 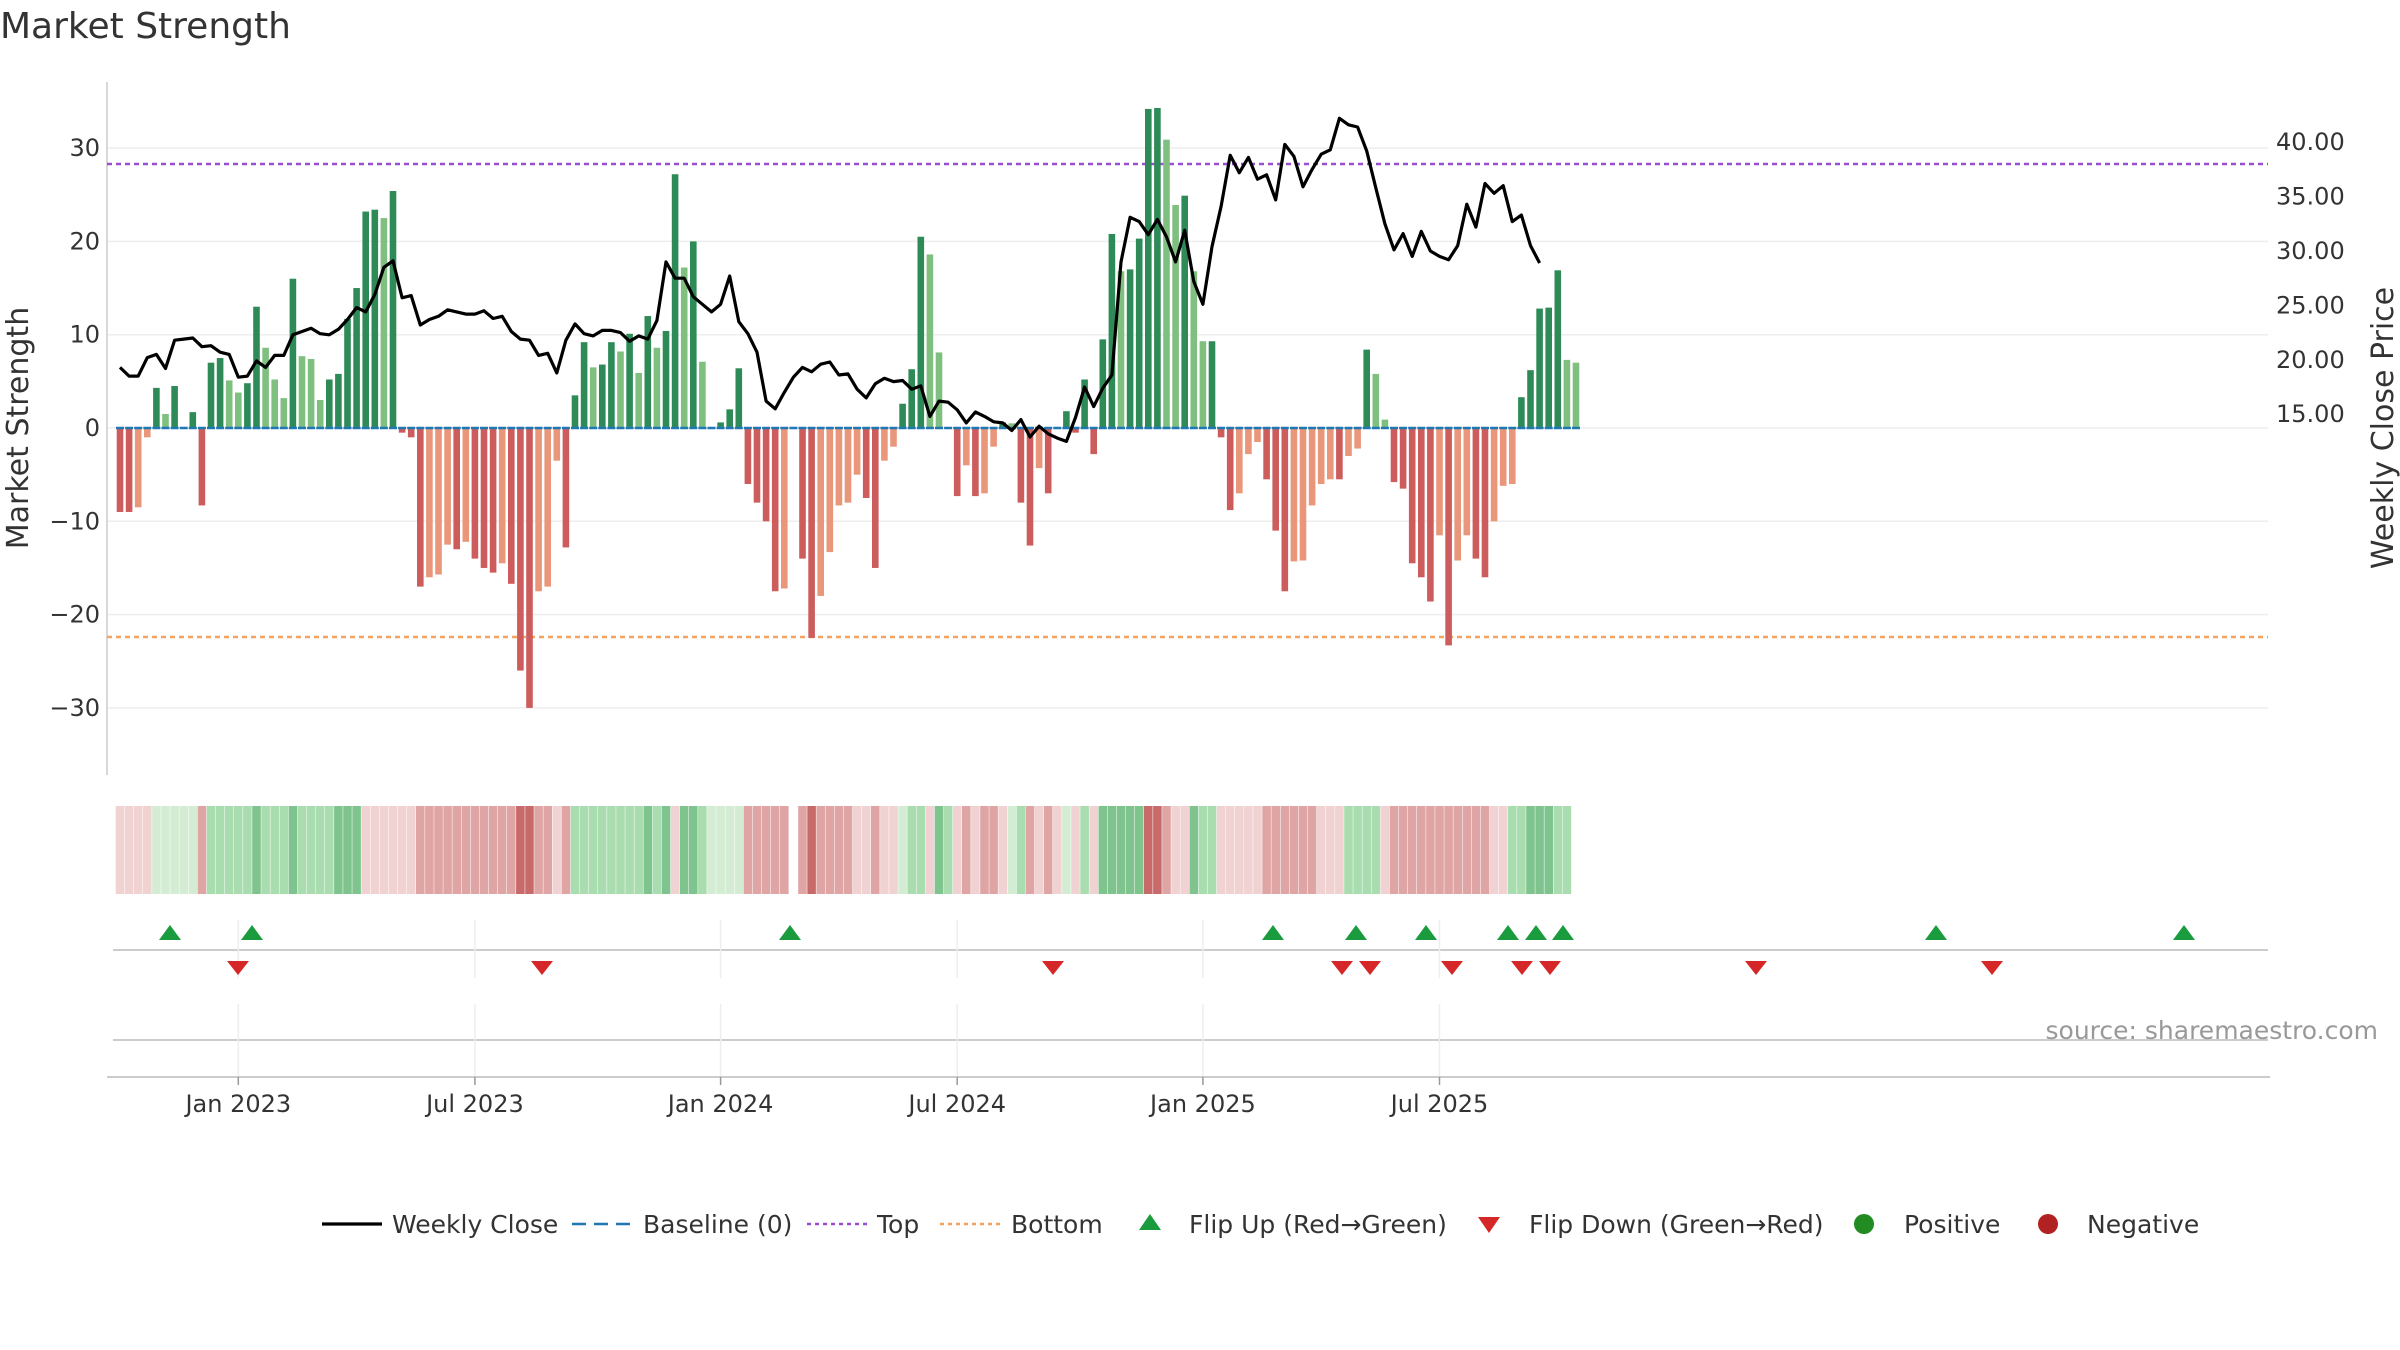 I want to click on legend-circle-swatch, so click(x=2048, y=1224).